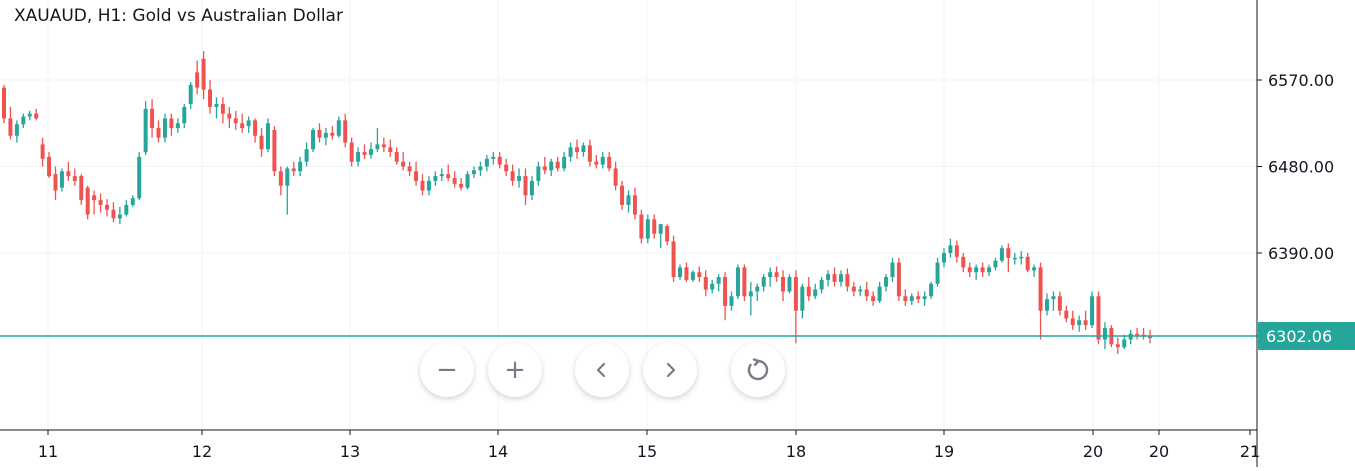  I want to click on zoom-in-button: +, so click(515, 370).